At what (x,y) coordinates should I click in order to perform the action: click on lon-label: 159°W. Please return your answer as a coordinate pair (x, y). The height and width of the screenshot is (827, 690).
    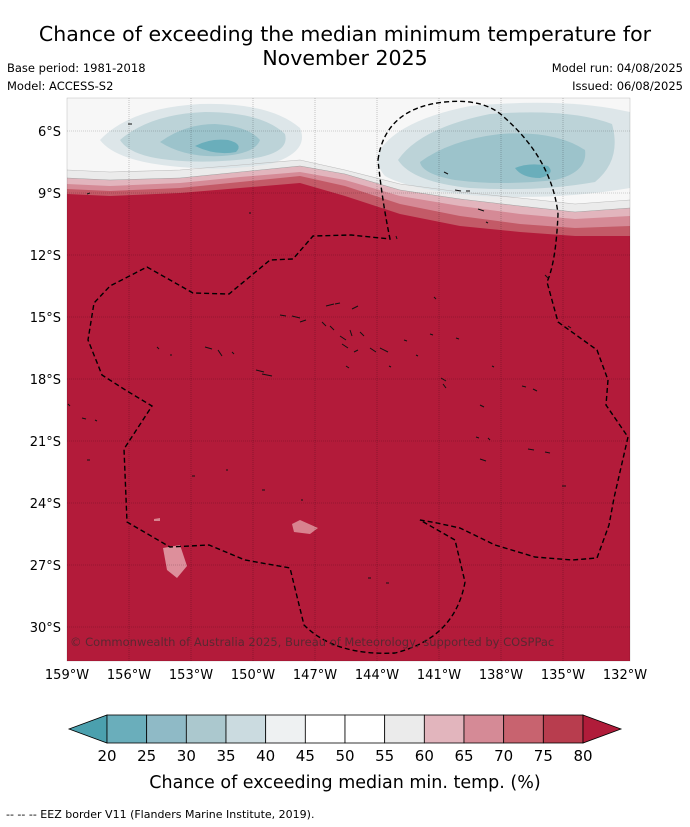
    Looking at the image, I should click on (67, 675).